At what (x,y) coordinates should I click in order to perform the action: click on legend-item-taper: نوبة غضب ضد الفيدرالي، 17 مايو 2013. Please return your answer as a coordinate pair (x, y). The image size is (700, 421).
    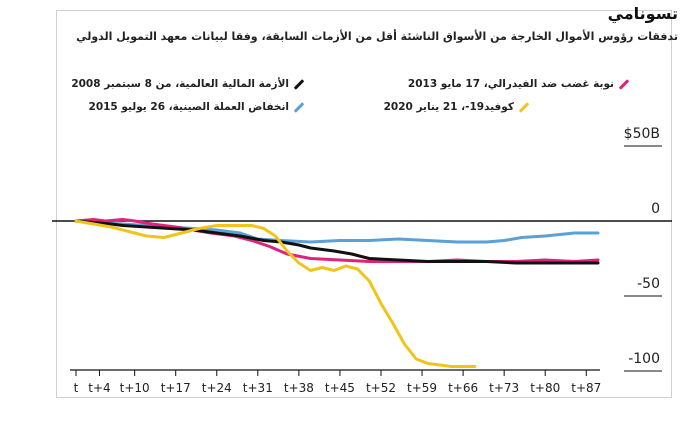
    Looking at the image, I should click on (519, 84).